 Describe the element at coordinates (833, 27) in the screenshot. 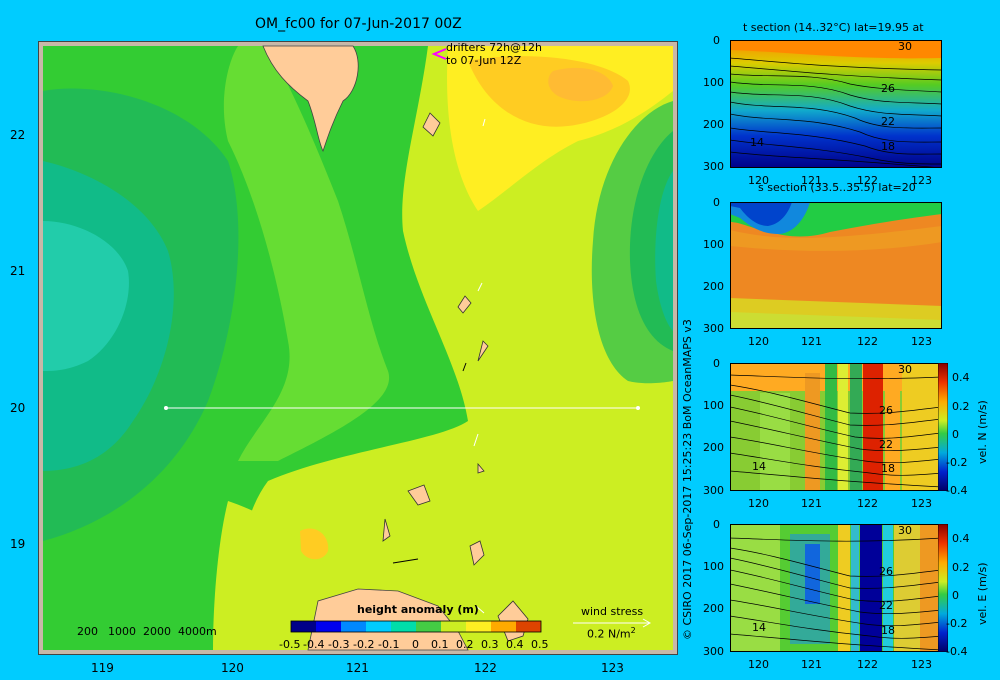

I see `panel1-title: t section (14..32°C) lat=19.95 at` at that location.